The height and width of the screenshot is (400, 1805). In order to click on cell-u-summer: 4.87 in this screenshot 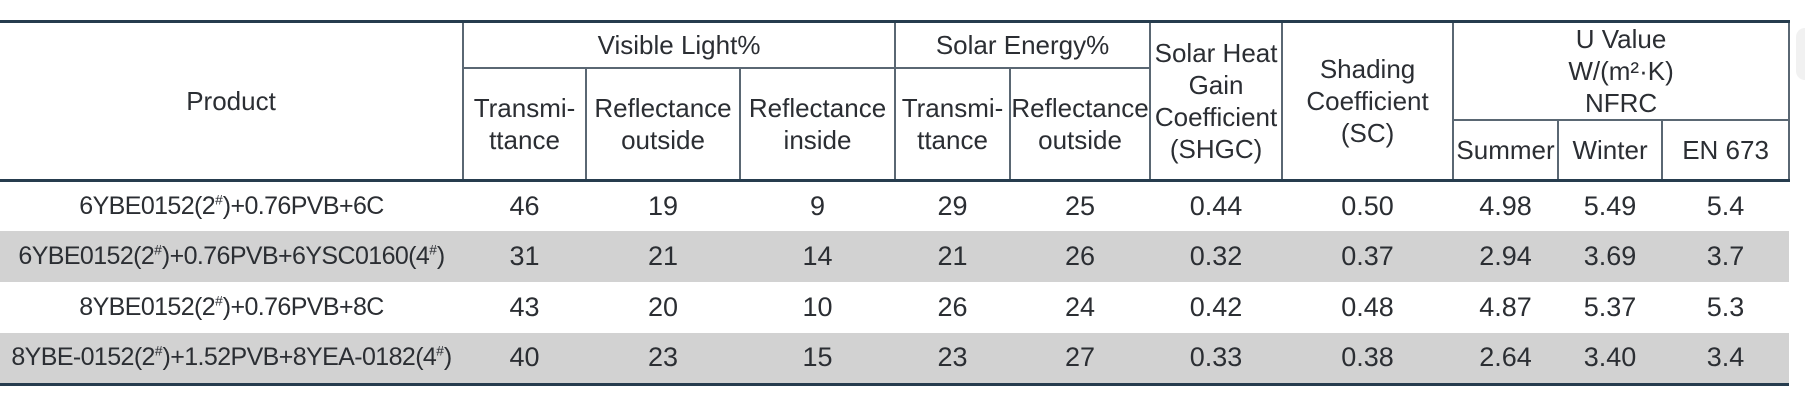, I will do `click(1505, 307)`.